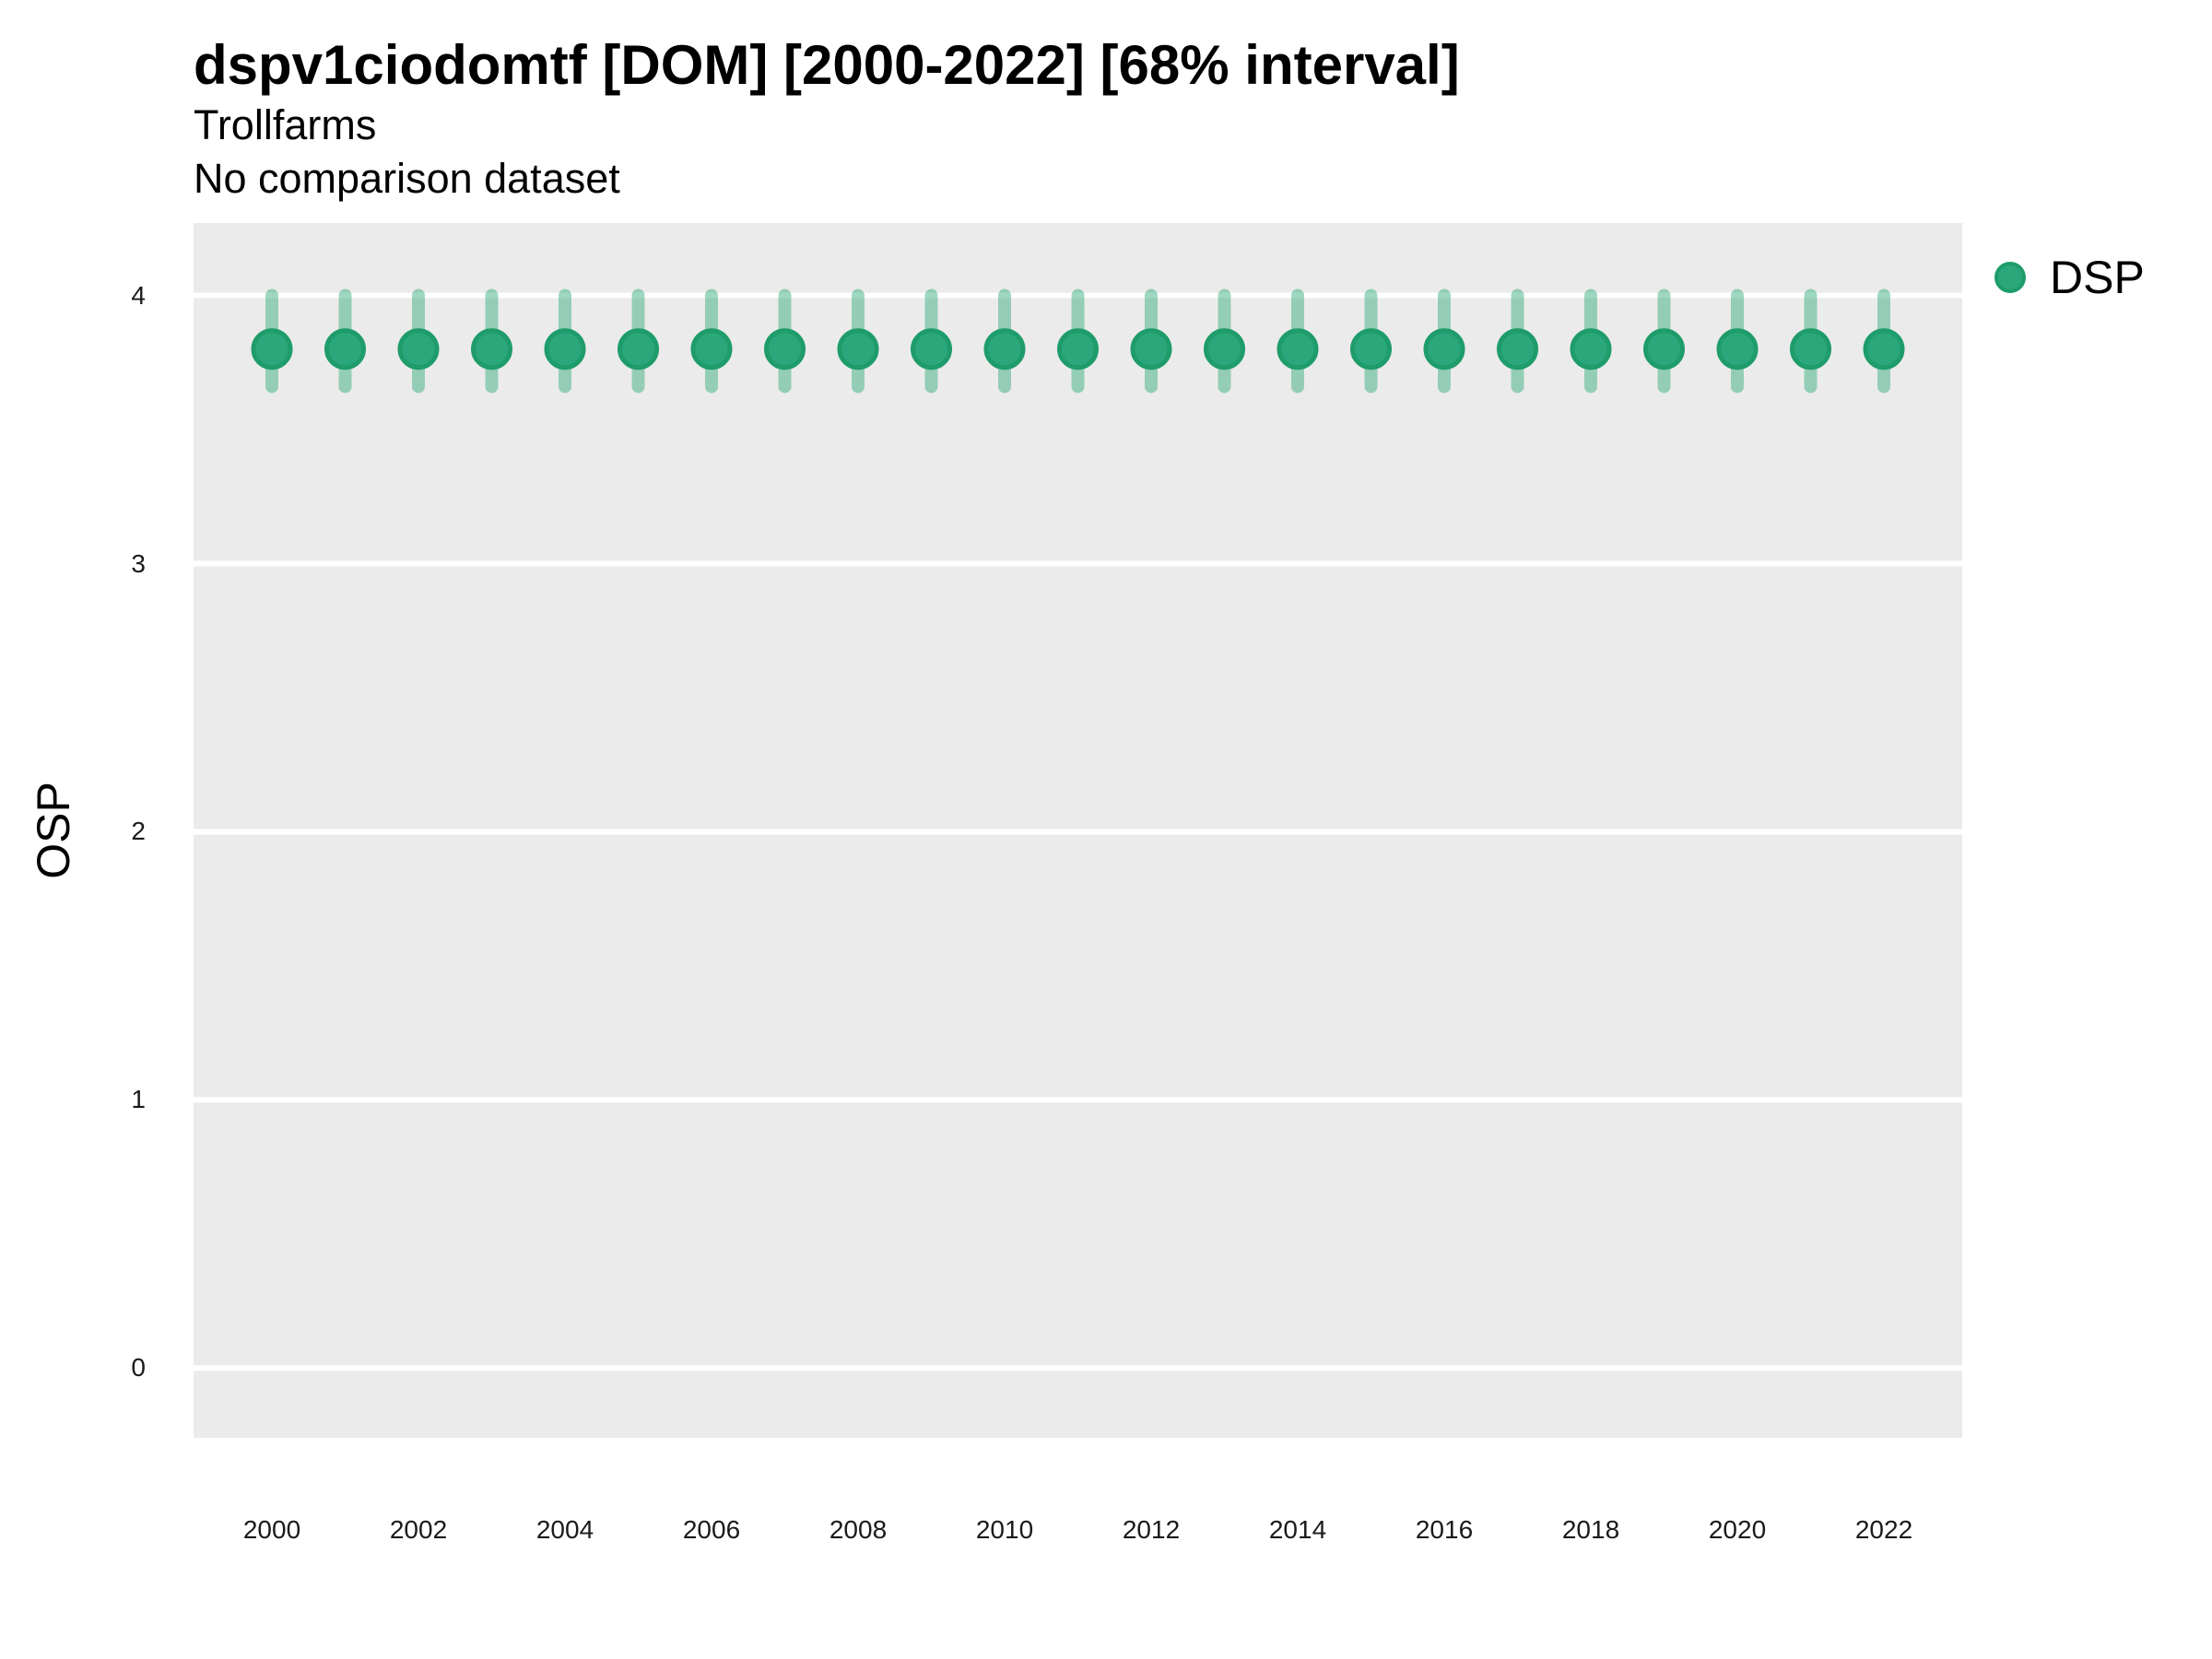  What do you see at coordinates (1810, 349) in the screenshot?
I see `data-point-2021` at bounding box center [1810, 349].